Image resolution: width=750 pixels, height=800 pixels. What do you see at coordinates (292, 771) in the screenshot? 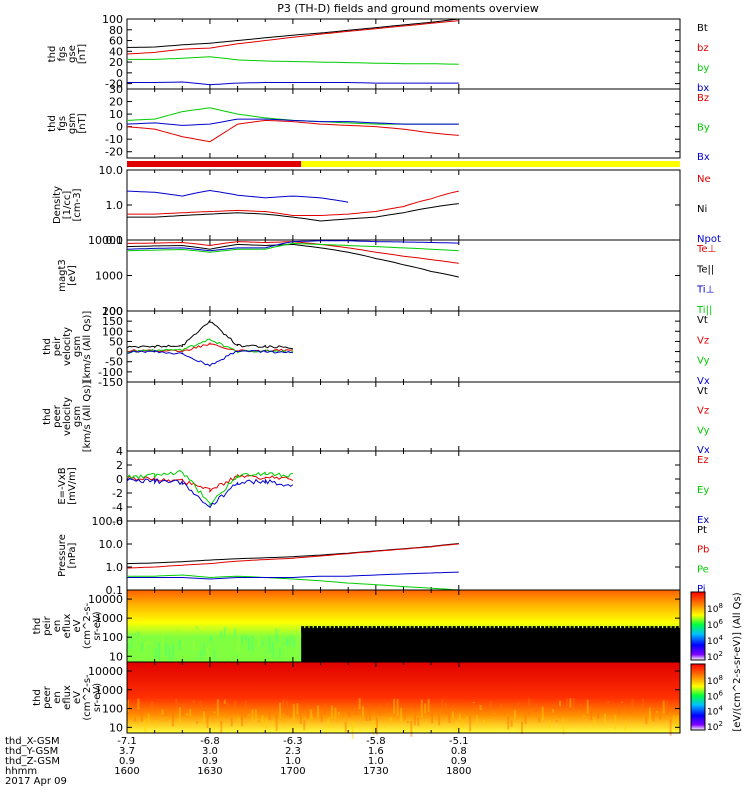
I see `x-axis-value: 1700` at bounding box center [292, 771].